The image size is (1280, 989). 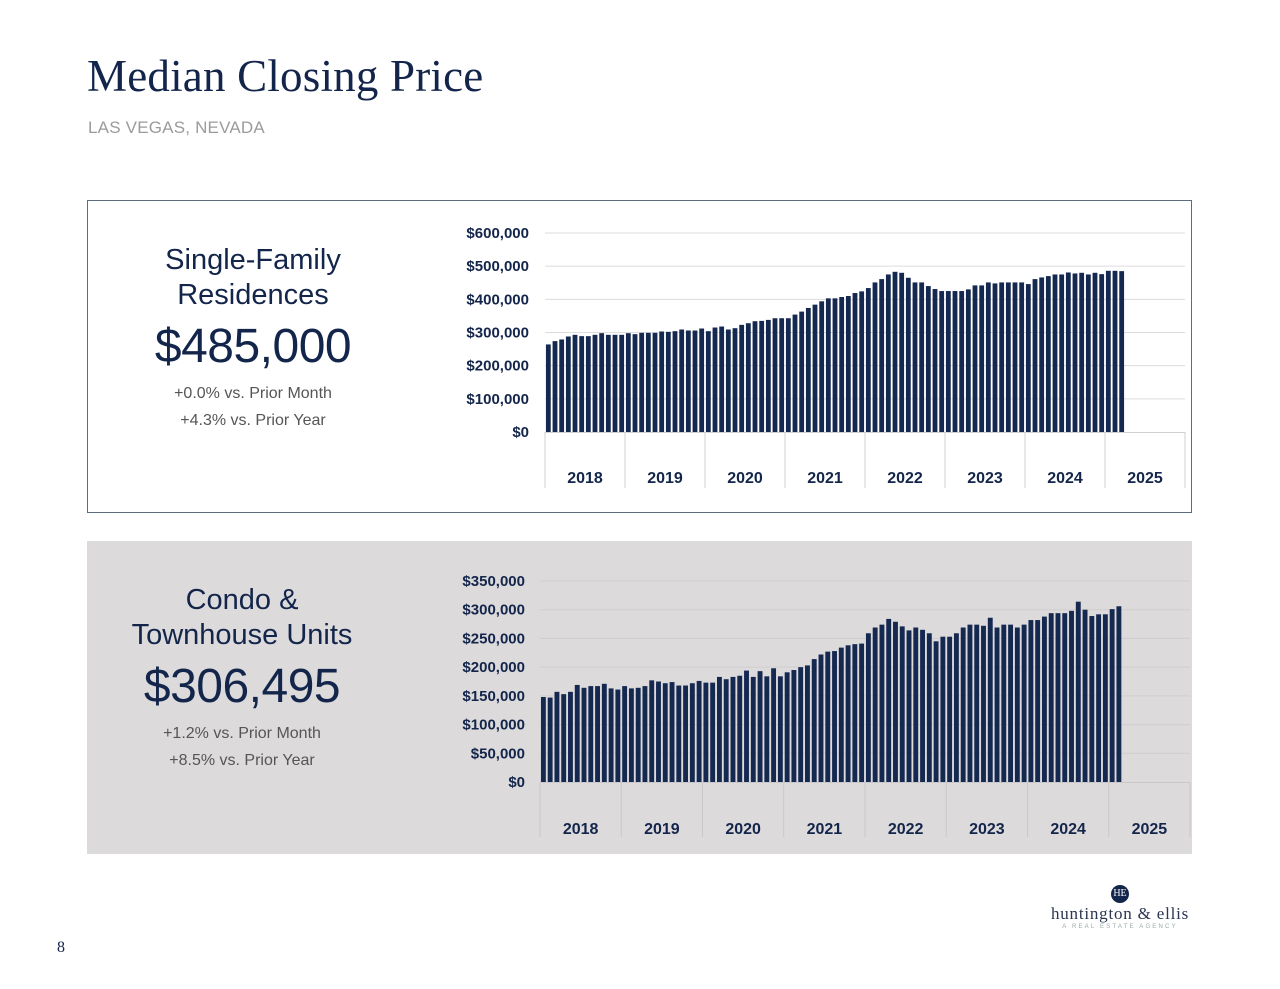 I want to click on condo-year-change: +8.5% vs. Prior Year, so click(x=242, y=760).